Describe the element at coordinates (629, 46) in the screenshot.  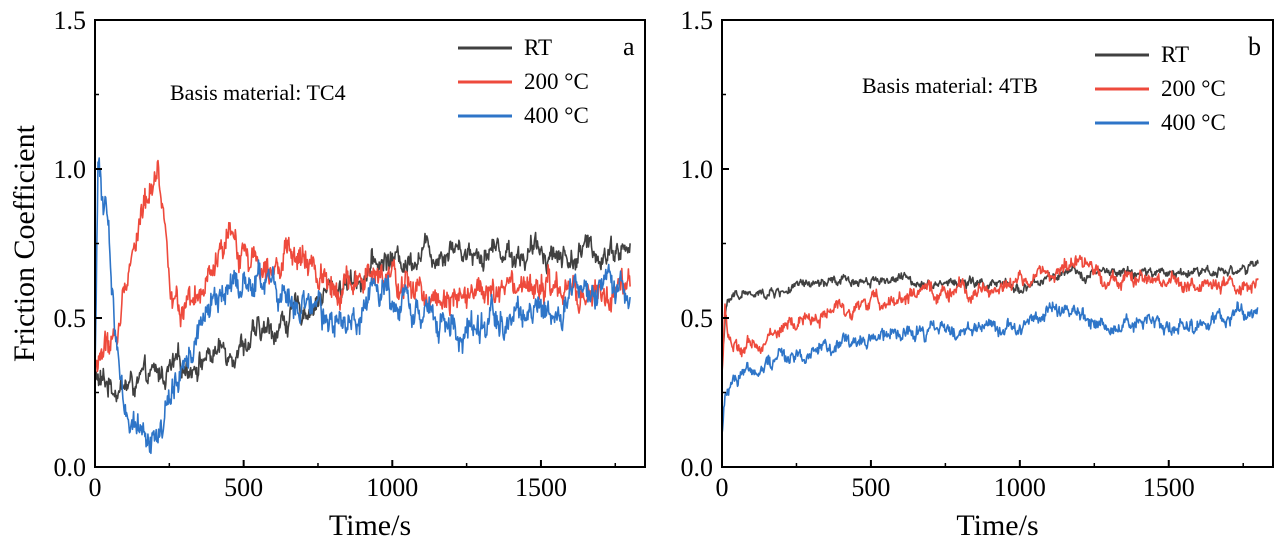
I see `panel-label: a` at that location.